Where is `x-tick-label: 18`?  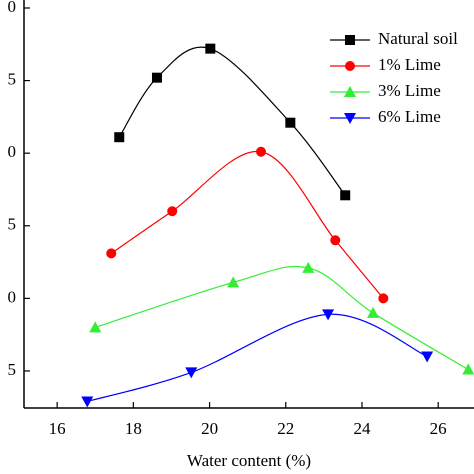
x-tick-label: 18 is located at coordinates (133, 428).